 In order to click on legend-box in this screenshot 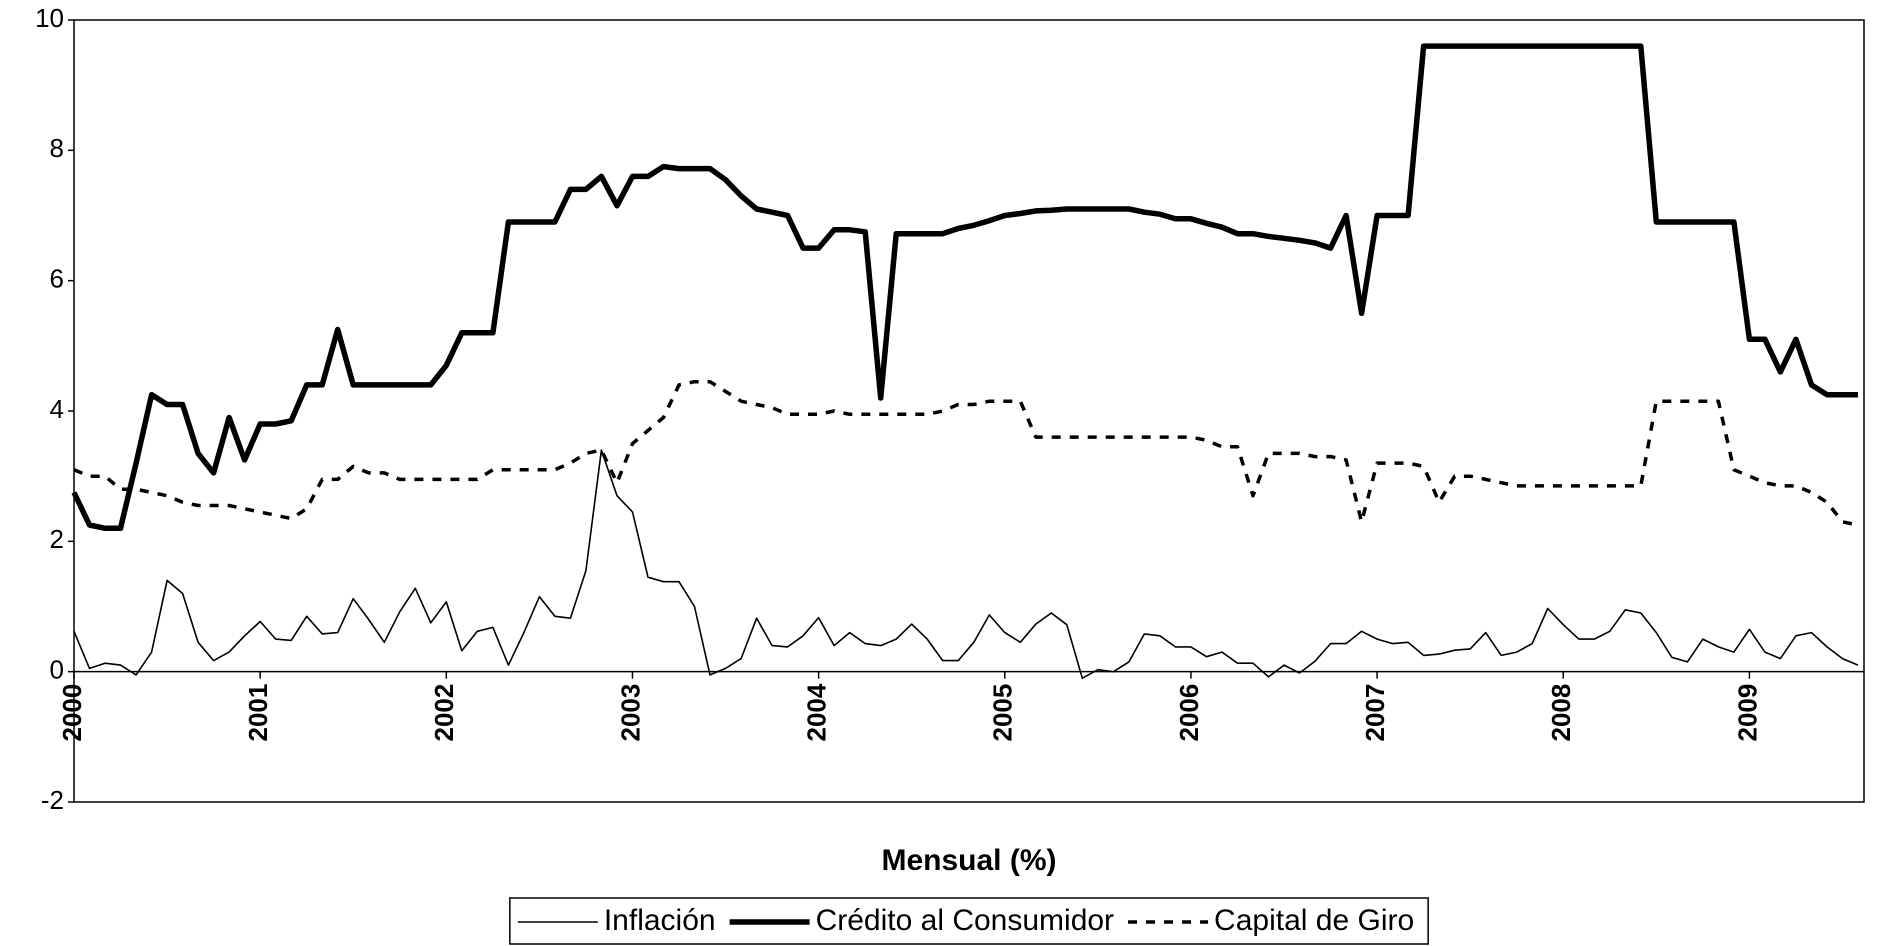, I will do `click(969, 921)`.